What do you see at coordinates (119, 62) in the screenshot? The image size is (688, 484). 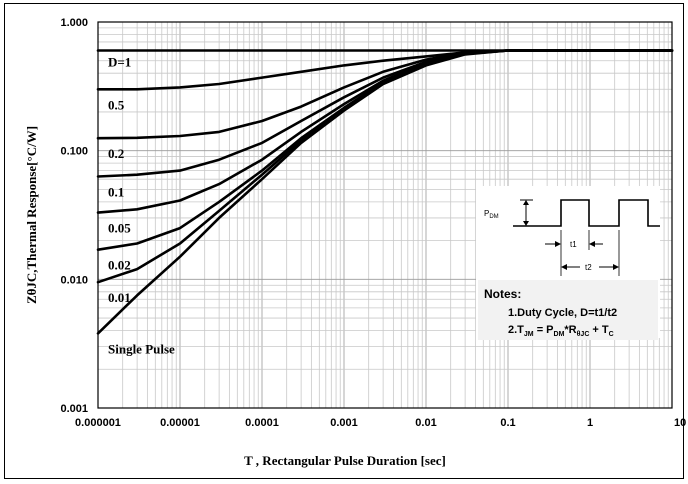 I see `series-label: D=1` at bounding box center [119, 62].